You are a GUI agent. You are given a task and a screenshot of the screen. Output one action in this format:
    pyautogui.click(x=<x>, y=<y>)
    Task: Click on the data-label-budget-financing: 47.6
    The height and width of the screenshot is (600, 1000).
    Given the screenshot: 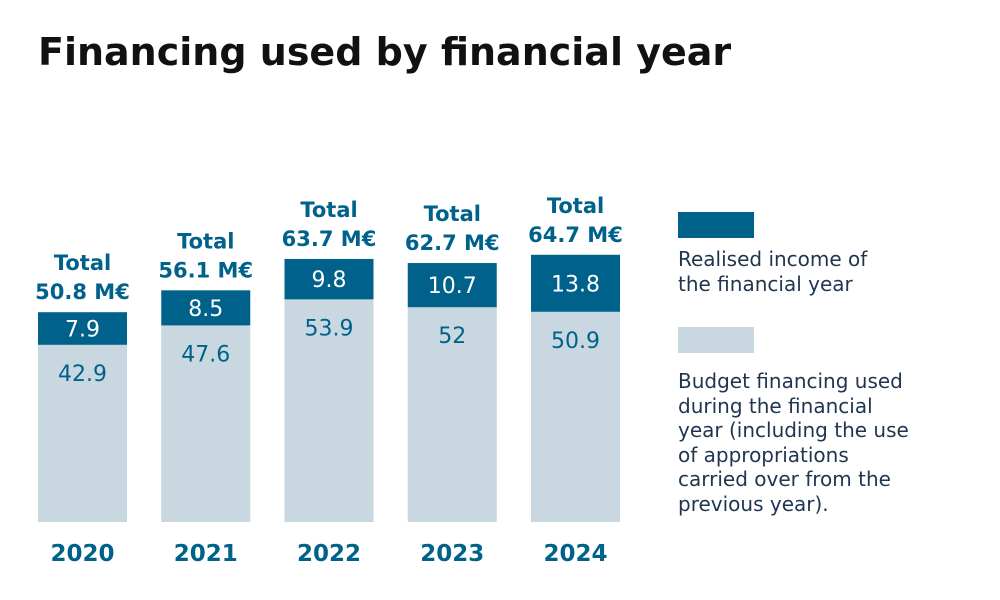 What is the action you would take?
    pyautogui.click(x=205, y=354)
    